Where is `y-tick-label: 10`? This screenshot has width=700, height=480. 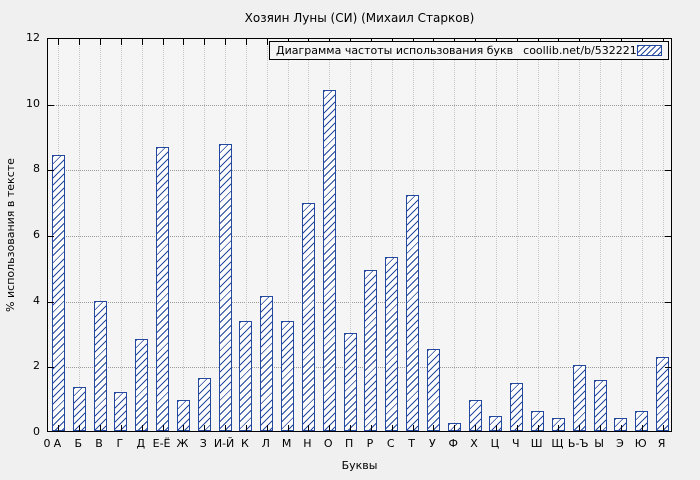 y-tick-label: 10 is located at coordinates (33, 103).